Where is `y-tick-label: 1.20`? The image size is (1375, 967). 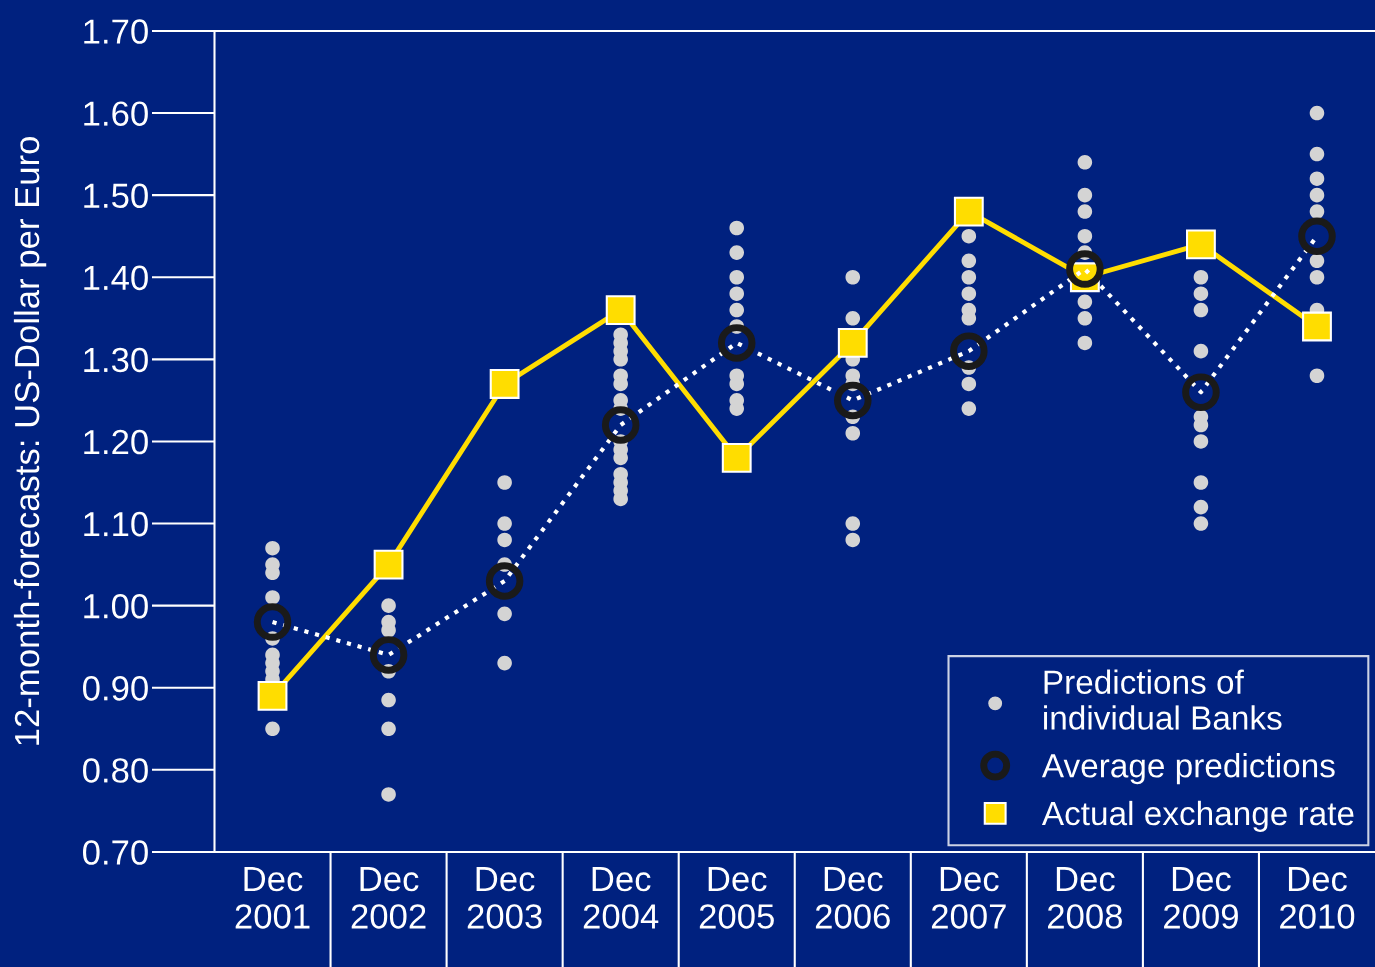 y-tick-label: 1.20 is located at coordinates (116, 442).